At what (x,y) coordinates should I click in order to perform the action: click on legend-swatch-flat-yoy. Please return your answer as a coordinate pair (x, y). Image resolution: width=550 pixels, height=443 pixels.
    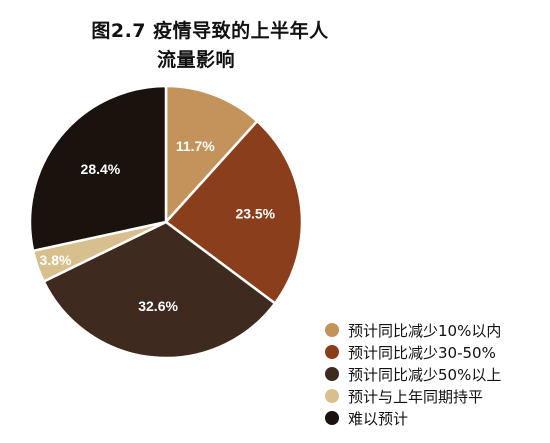
    Looking at the image, I should click on (332, 396).